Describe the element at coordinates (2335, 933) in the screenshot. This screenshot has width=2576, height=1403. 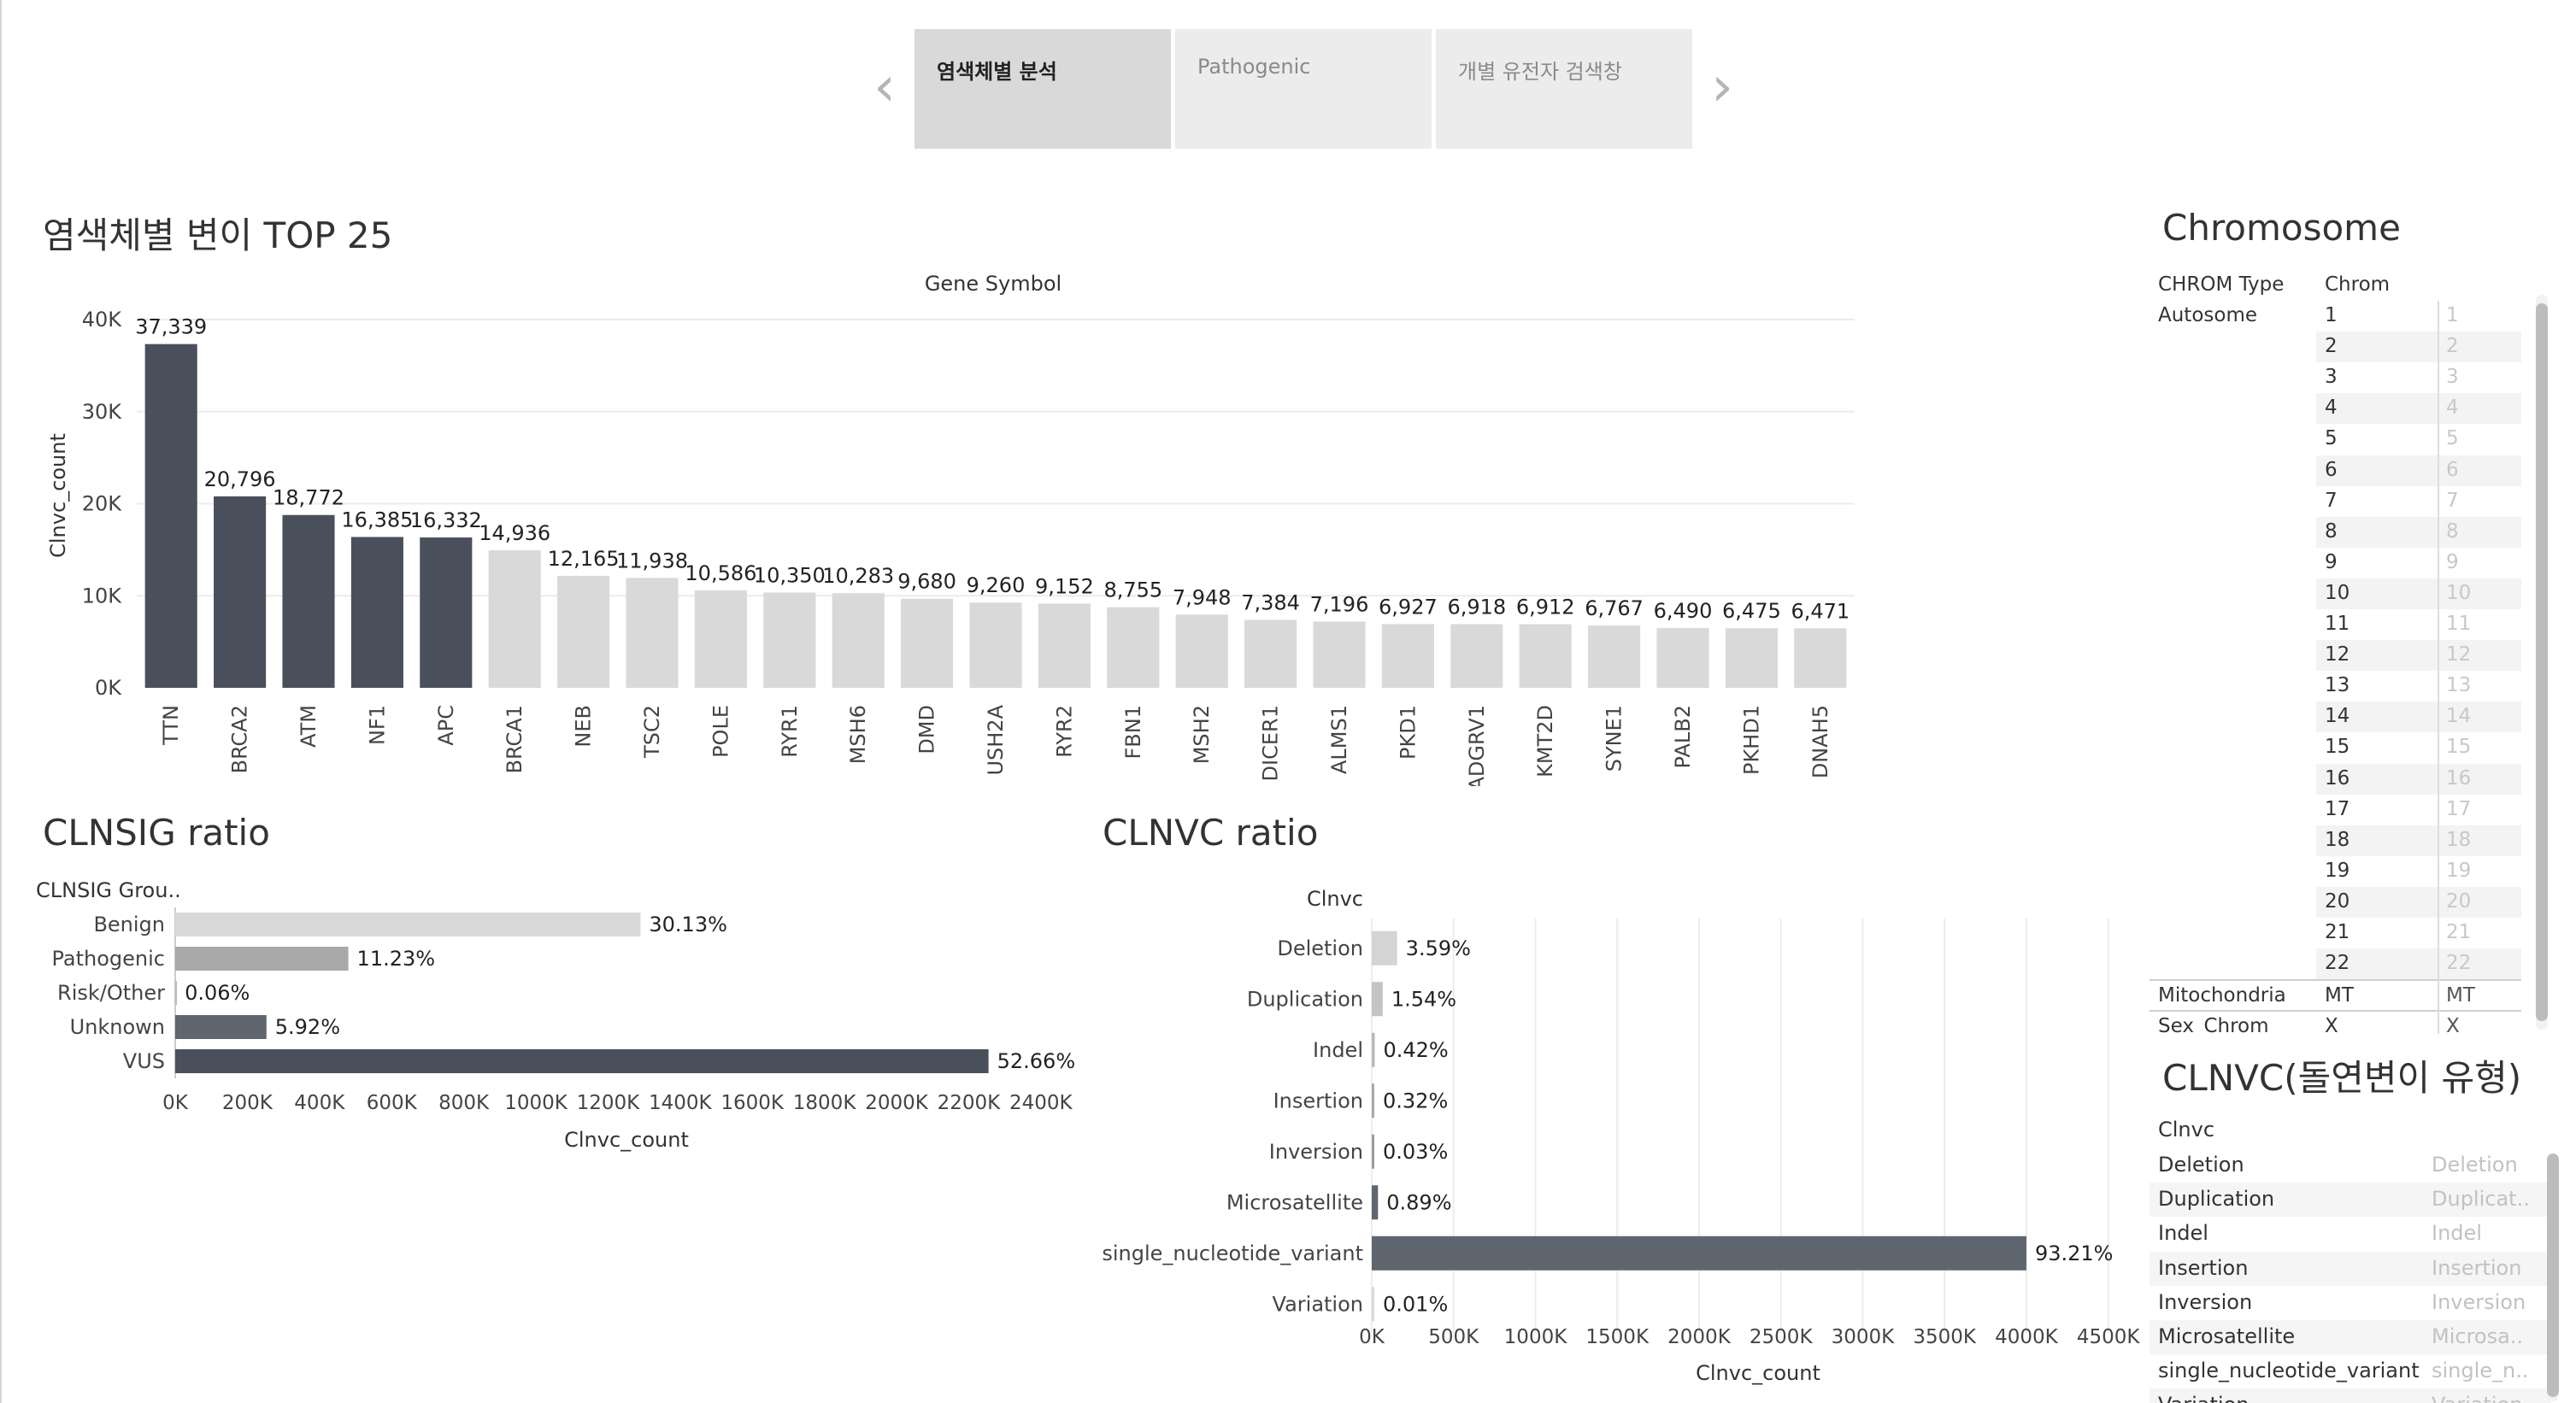
I see `chromosome-row: 21 21` at that location.